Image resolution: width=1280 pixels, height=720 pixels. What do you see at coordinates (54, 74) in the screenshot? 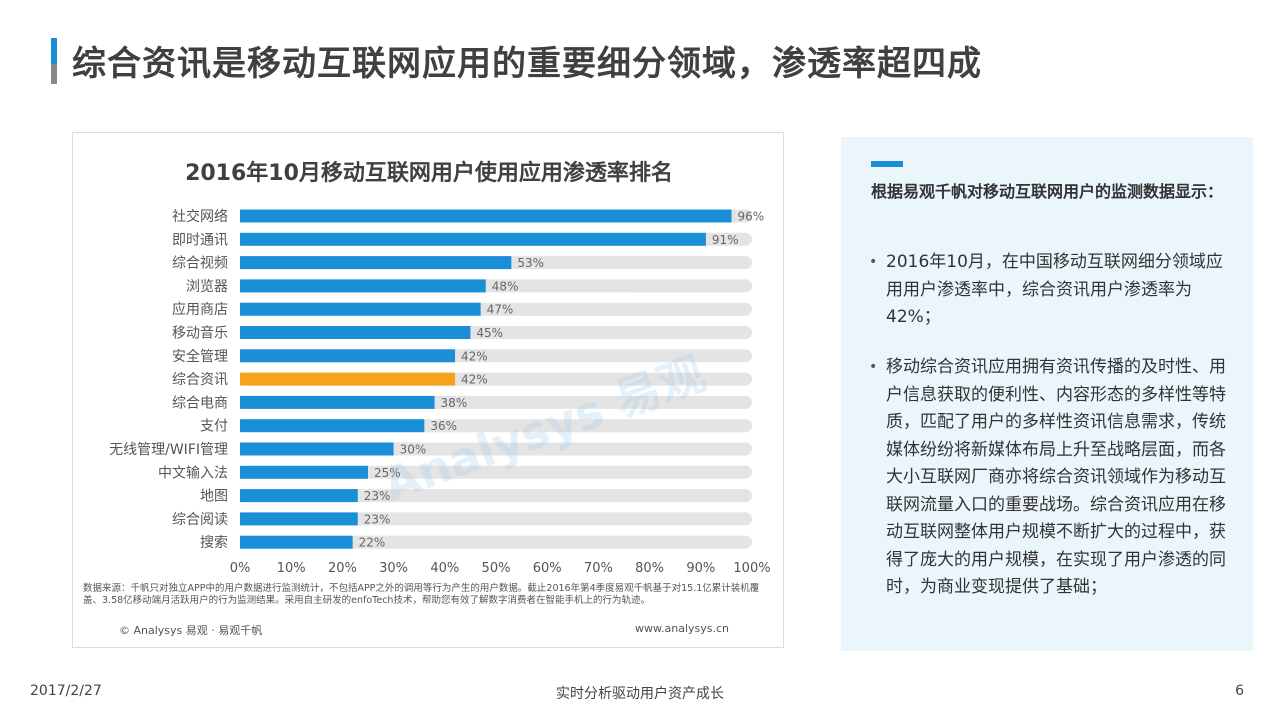
I see `title-accent-bar-gray` at bounding box center [54, 74].